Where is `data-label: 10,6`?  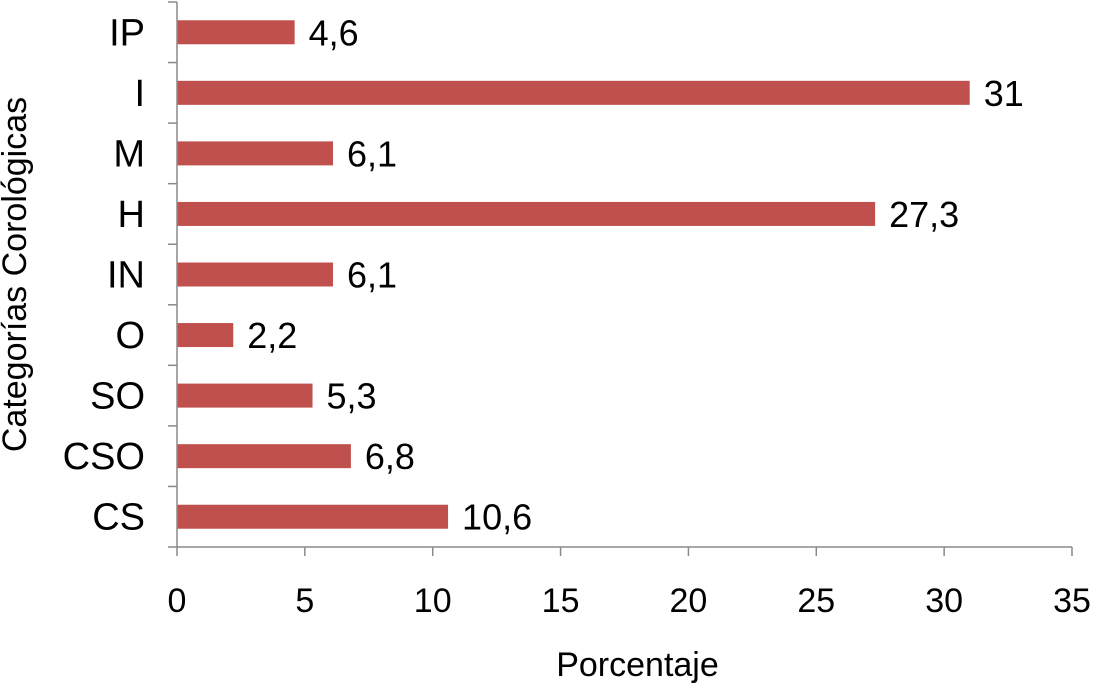 data-label: 10,6 is located at coordinates (497, 517).